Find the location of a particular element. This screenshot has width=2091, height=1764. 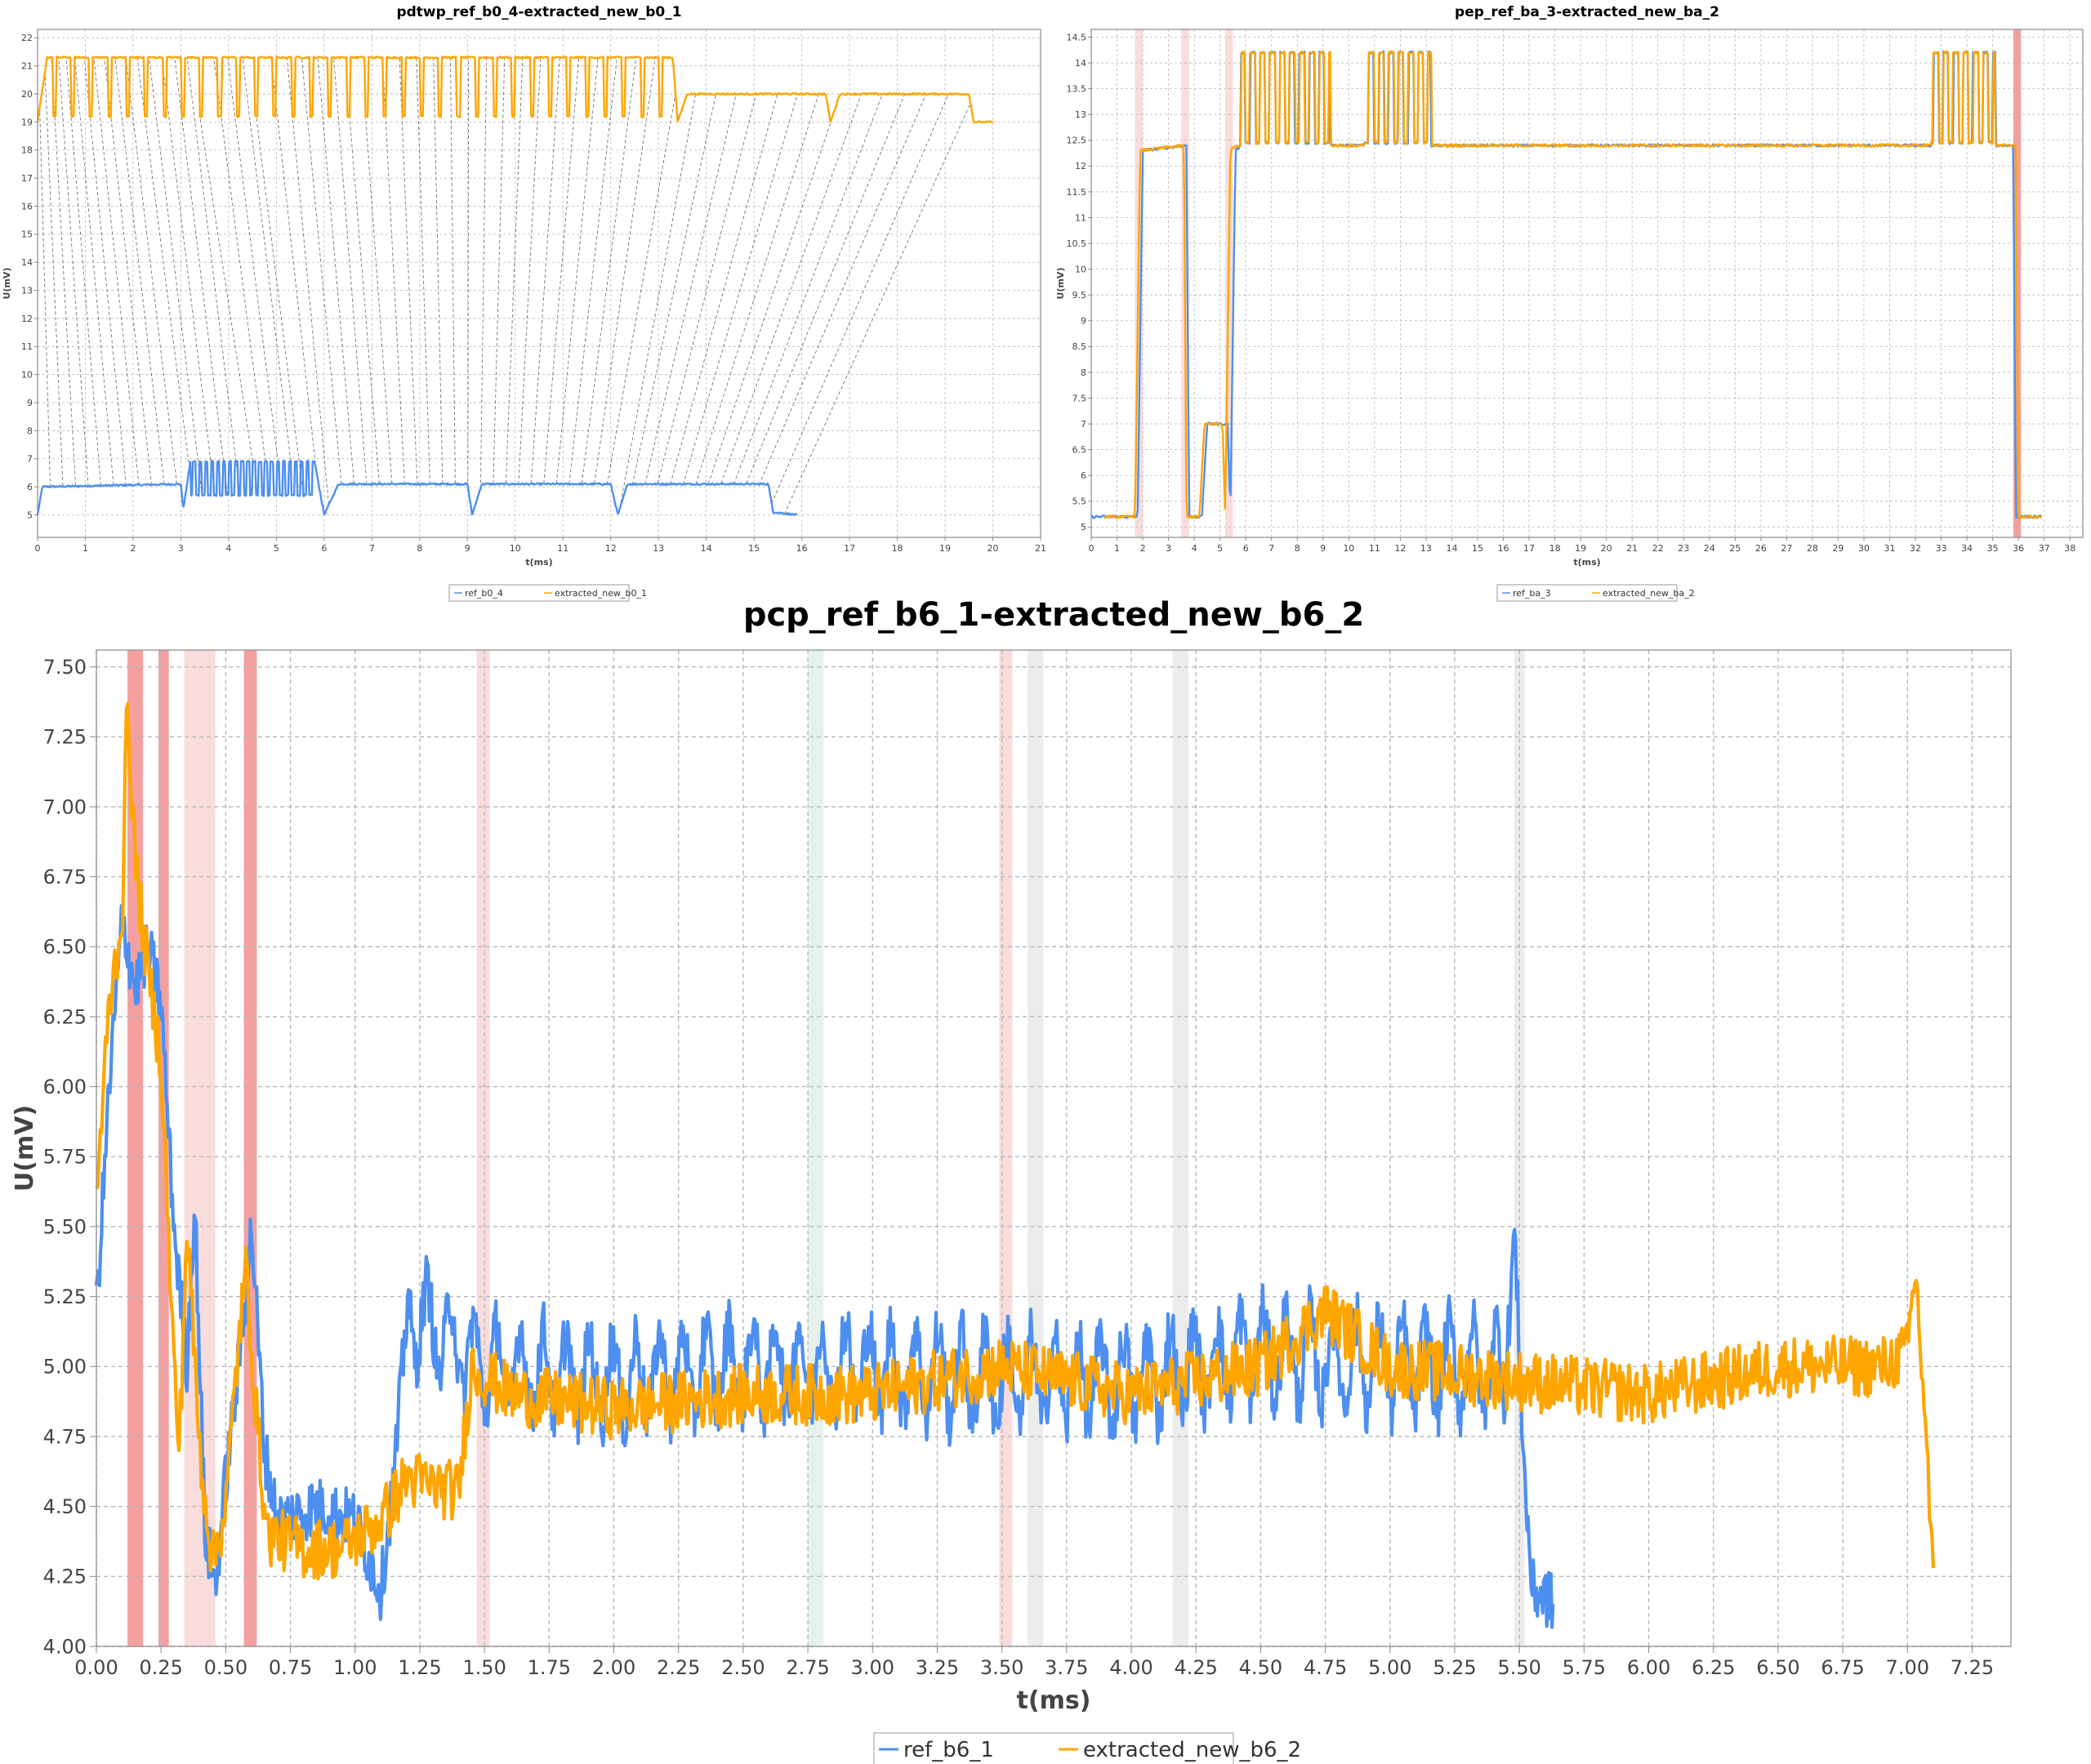

x-tick-label: 1.25 is located at coordinates (419, 1667).